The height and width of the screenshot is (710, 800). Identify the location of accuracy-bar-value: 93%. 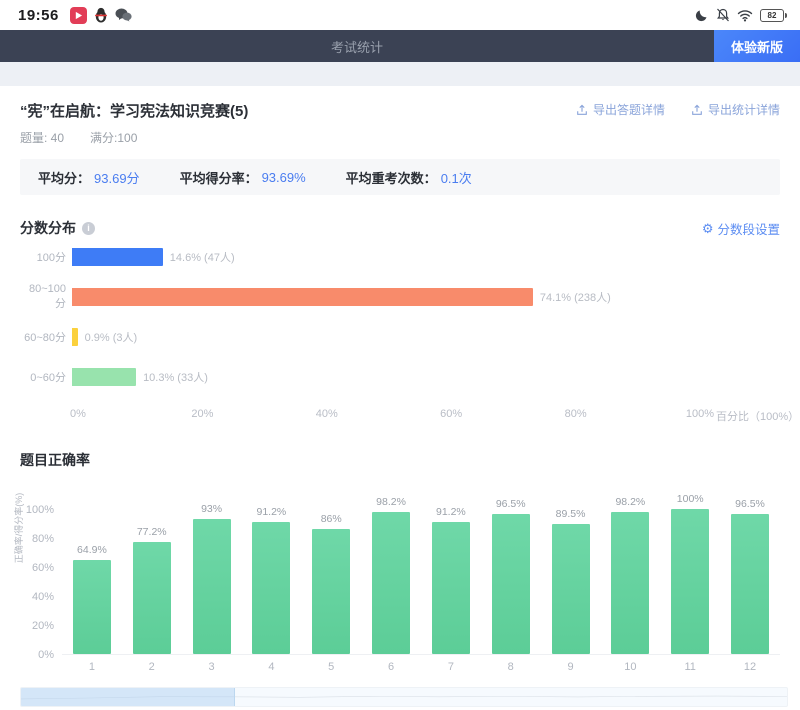
(212, 509).